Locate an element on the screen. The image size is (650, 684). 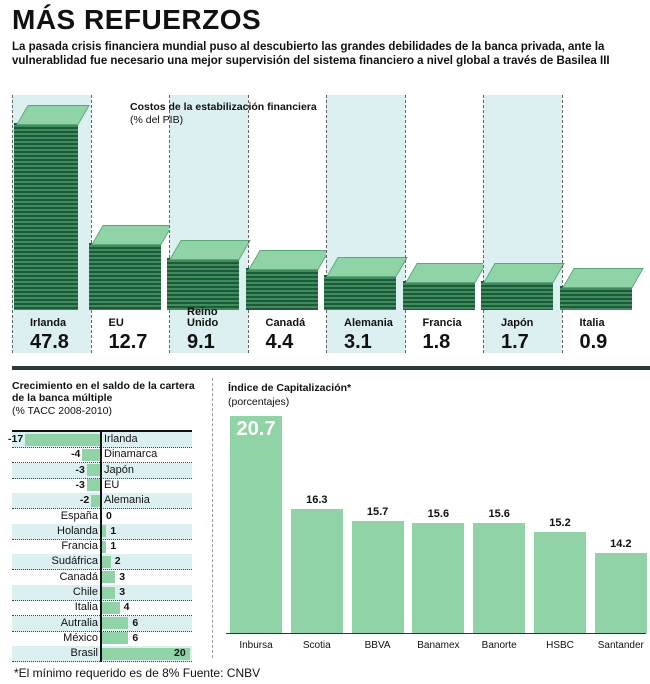
category-label: Banamex is located at coordinates (438, 645).